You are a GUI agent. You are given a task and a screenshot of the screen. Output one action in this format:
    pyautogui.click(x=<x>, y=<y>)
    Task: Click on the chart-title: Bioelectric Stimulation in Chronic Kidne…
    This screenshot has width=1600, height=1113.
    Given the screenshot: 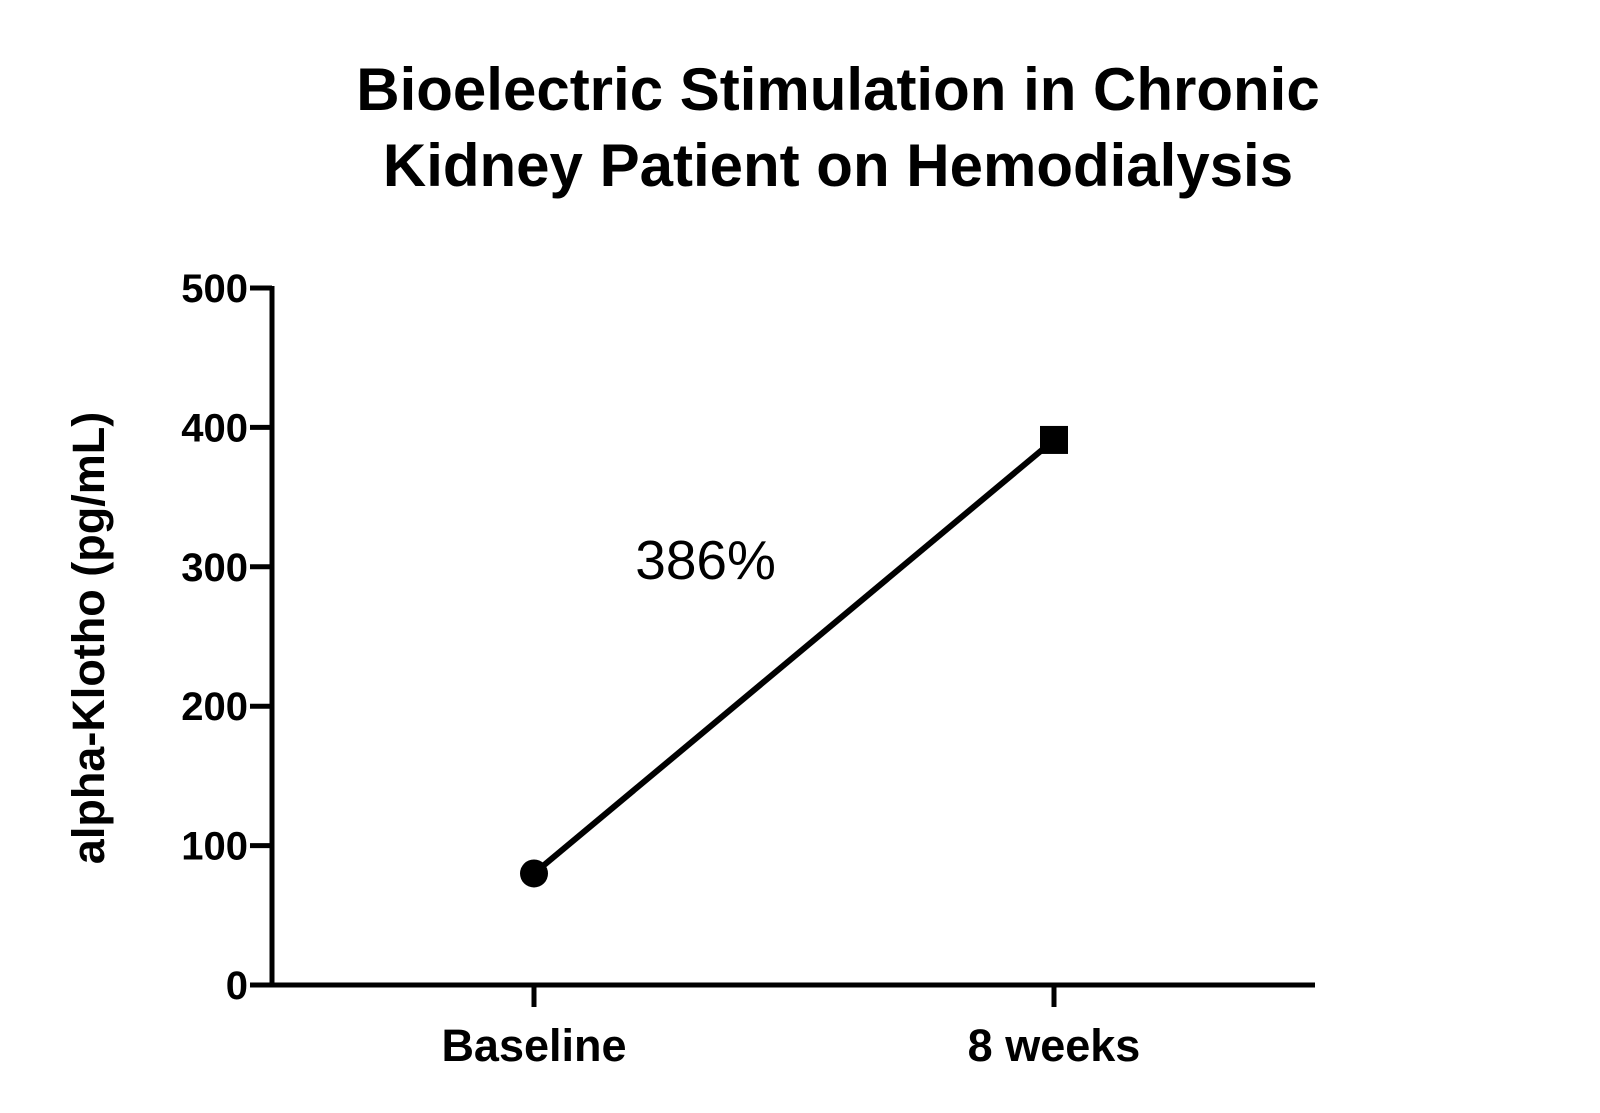 What is the action you would take?
    pyautogui.click(x=837, y=127)
    